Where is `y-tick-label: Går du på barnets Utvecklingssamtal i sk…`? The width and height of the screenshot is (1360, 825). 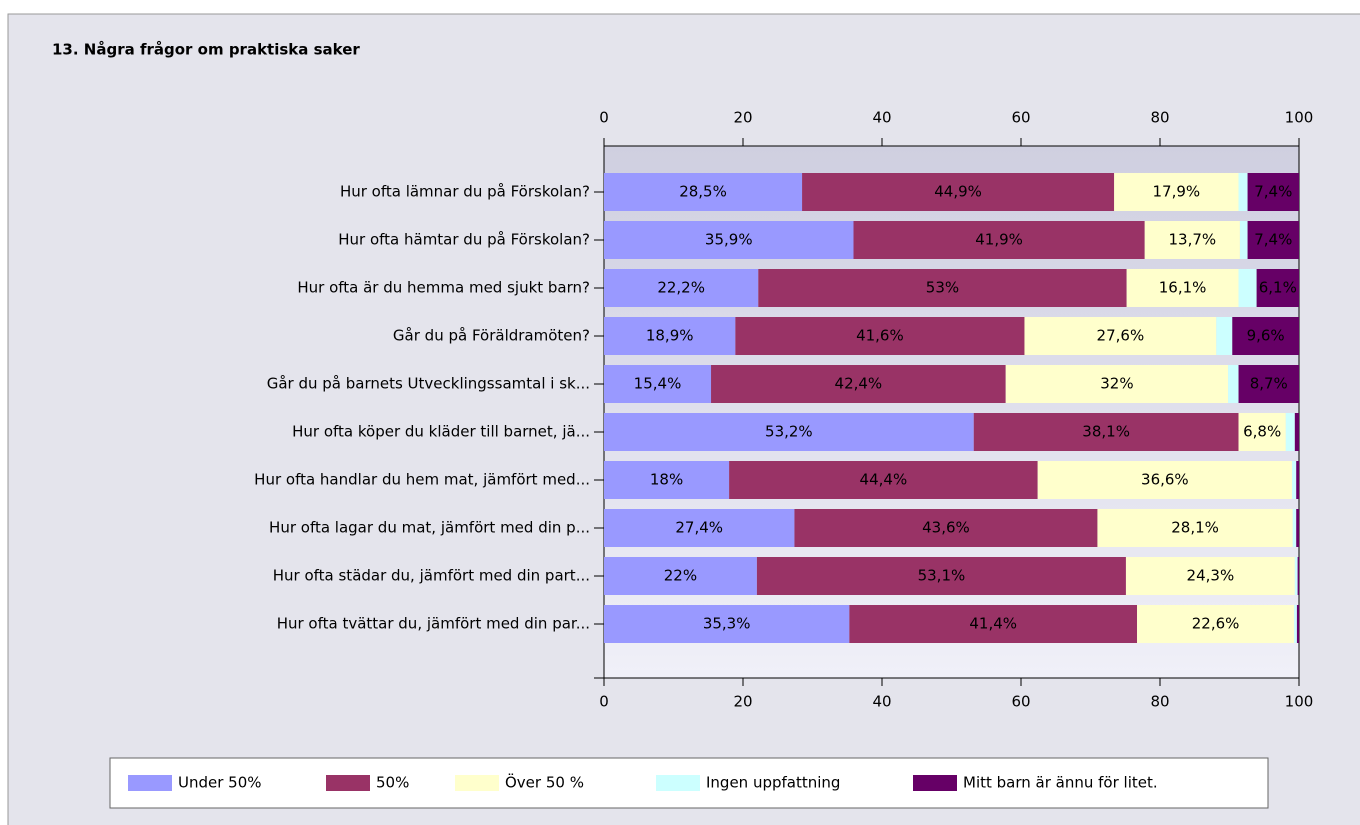 y-tick-label: Går du på barnets Utvecklingssamtal i sk… is located at coordinates (428, 384).